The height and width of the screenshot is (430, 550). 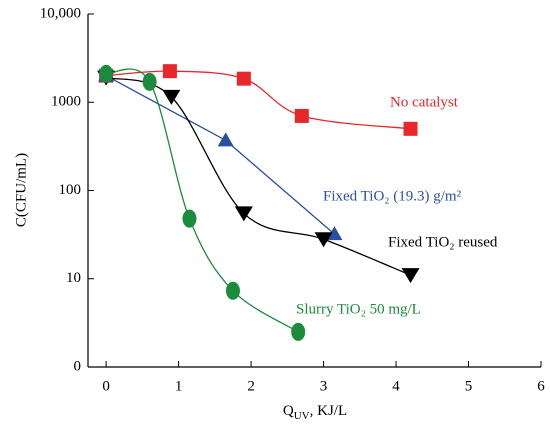 What do you see at coordinates (179, 386) in the screenshot?
I see `x-tick-label: 1` at bounding box center [179, 386].